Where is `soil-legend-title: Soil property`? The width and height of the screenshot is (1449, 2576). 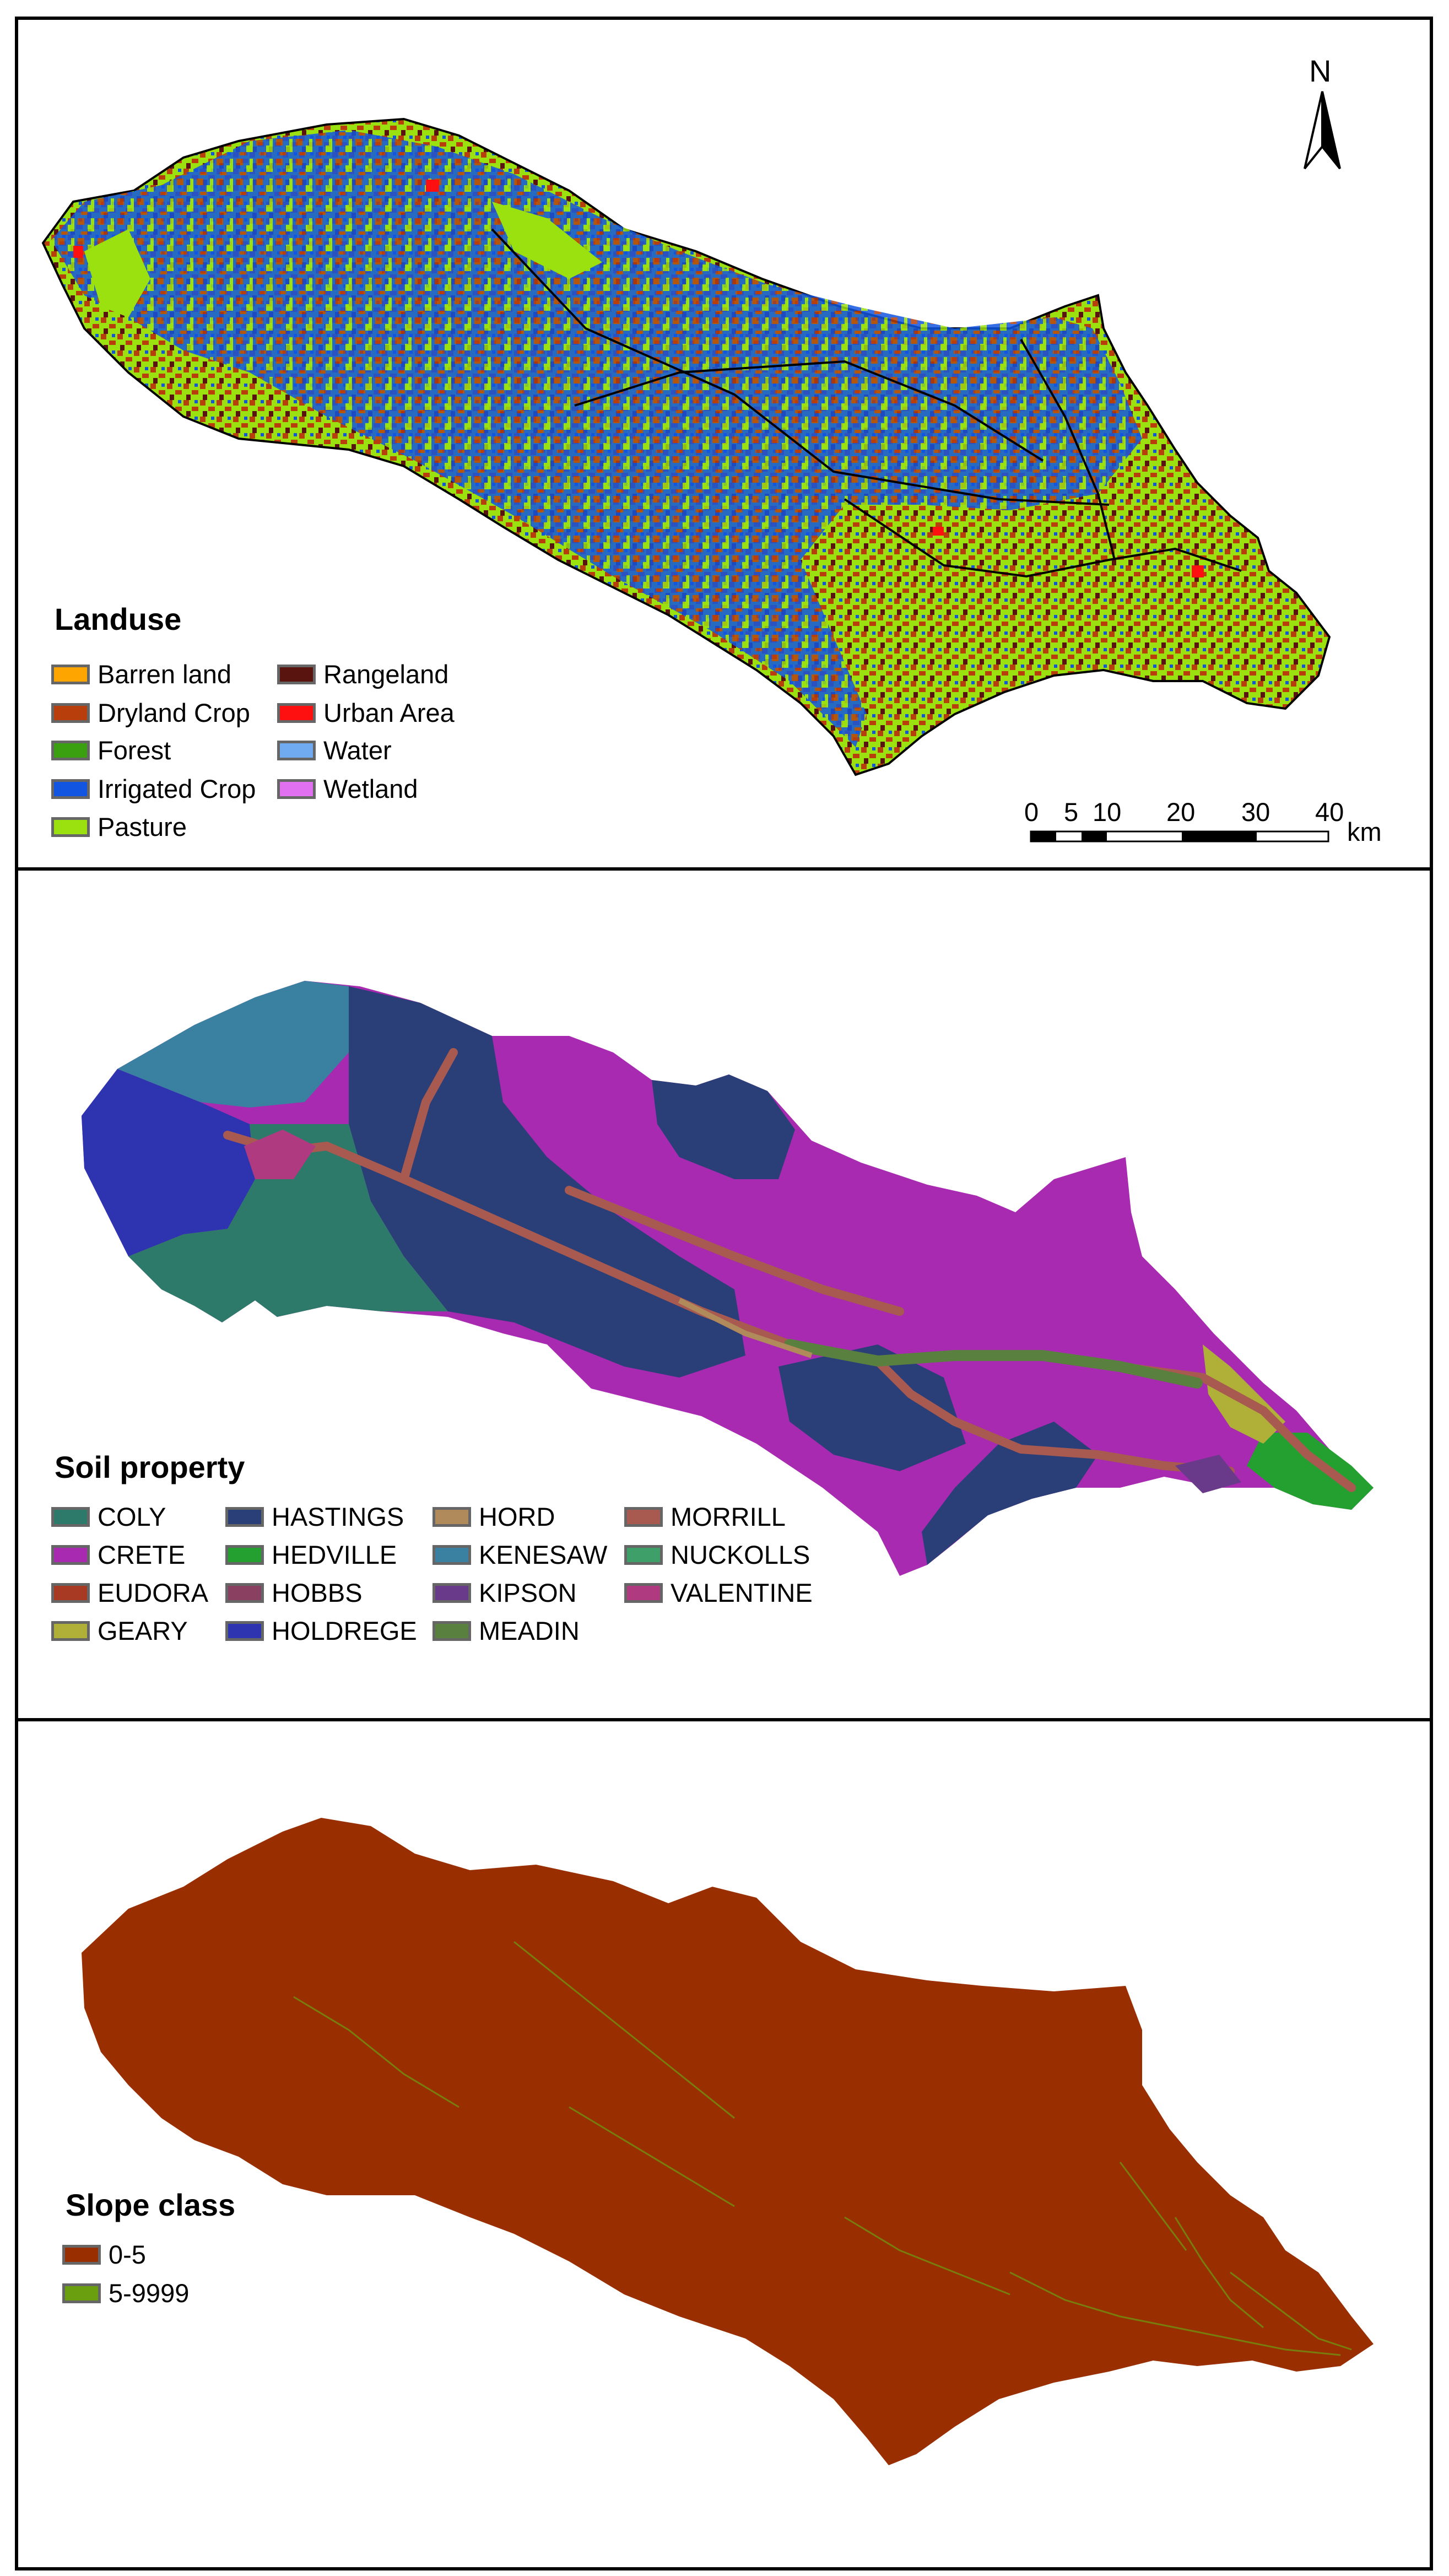 soil-legend-title: Soil property is located at coordinates (150, 1467).